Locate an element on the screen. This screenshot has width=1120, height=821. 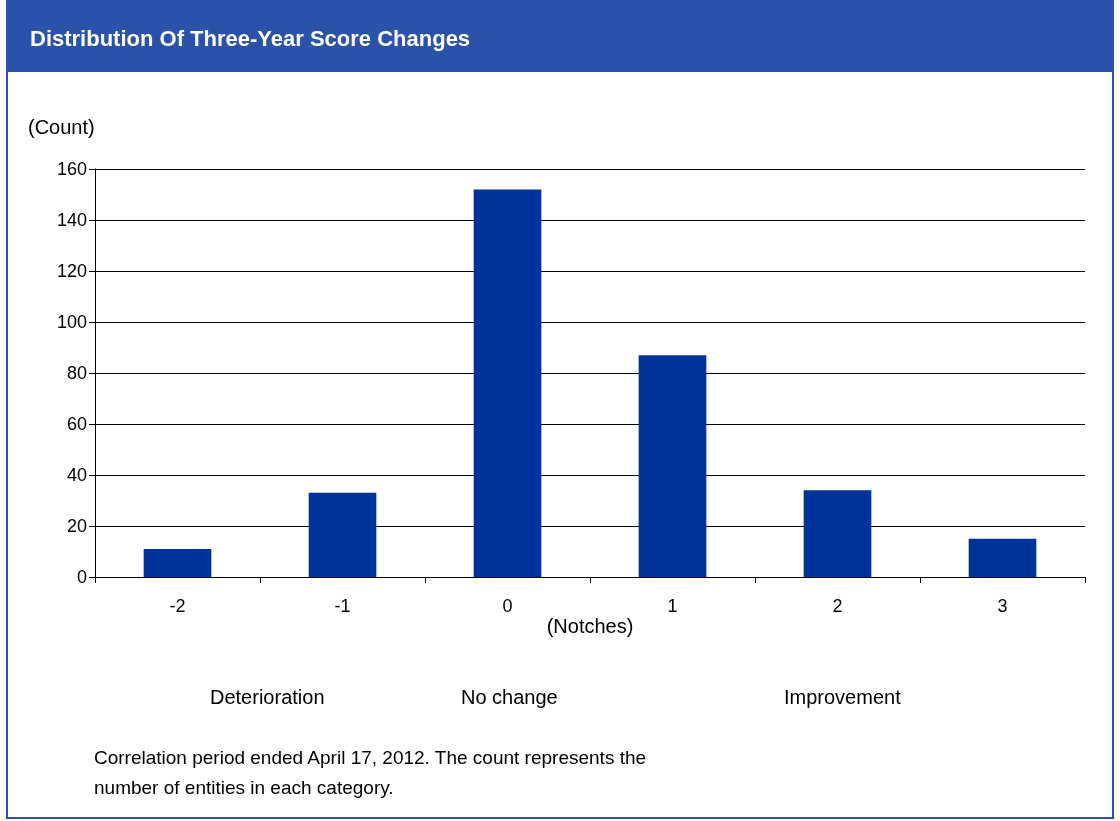
x-tick-label: -2 is located at coordinates (177, 606).